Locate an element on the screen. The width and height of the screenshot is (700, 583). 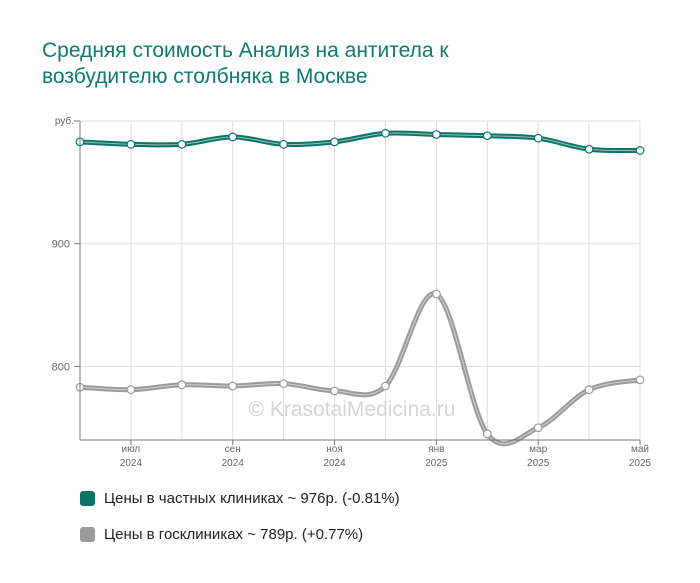
x-tick-label-month: янв is located at coordinates (436, 449).